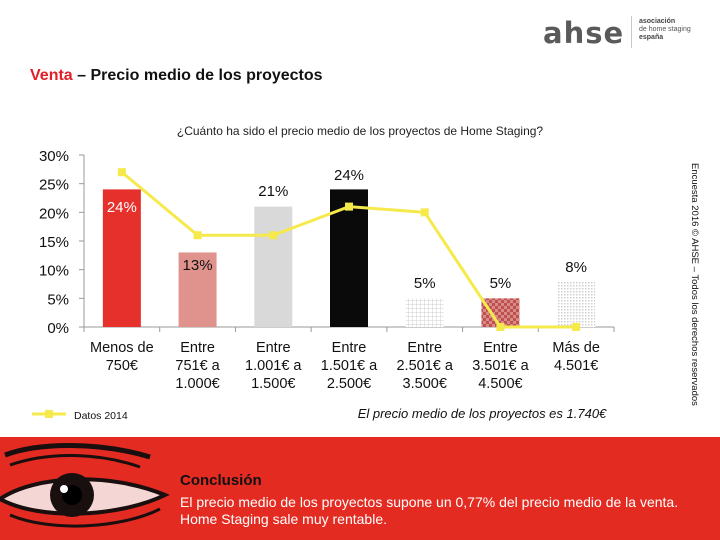 This screenshot has width=720, height=540. Describe the element at coordinates (198, 265) in the screenshot. I see `bar-value-label: 13%` at that location.